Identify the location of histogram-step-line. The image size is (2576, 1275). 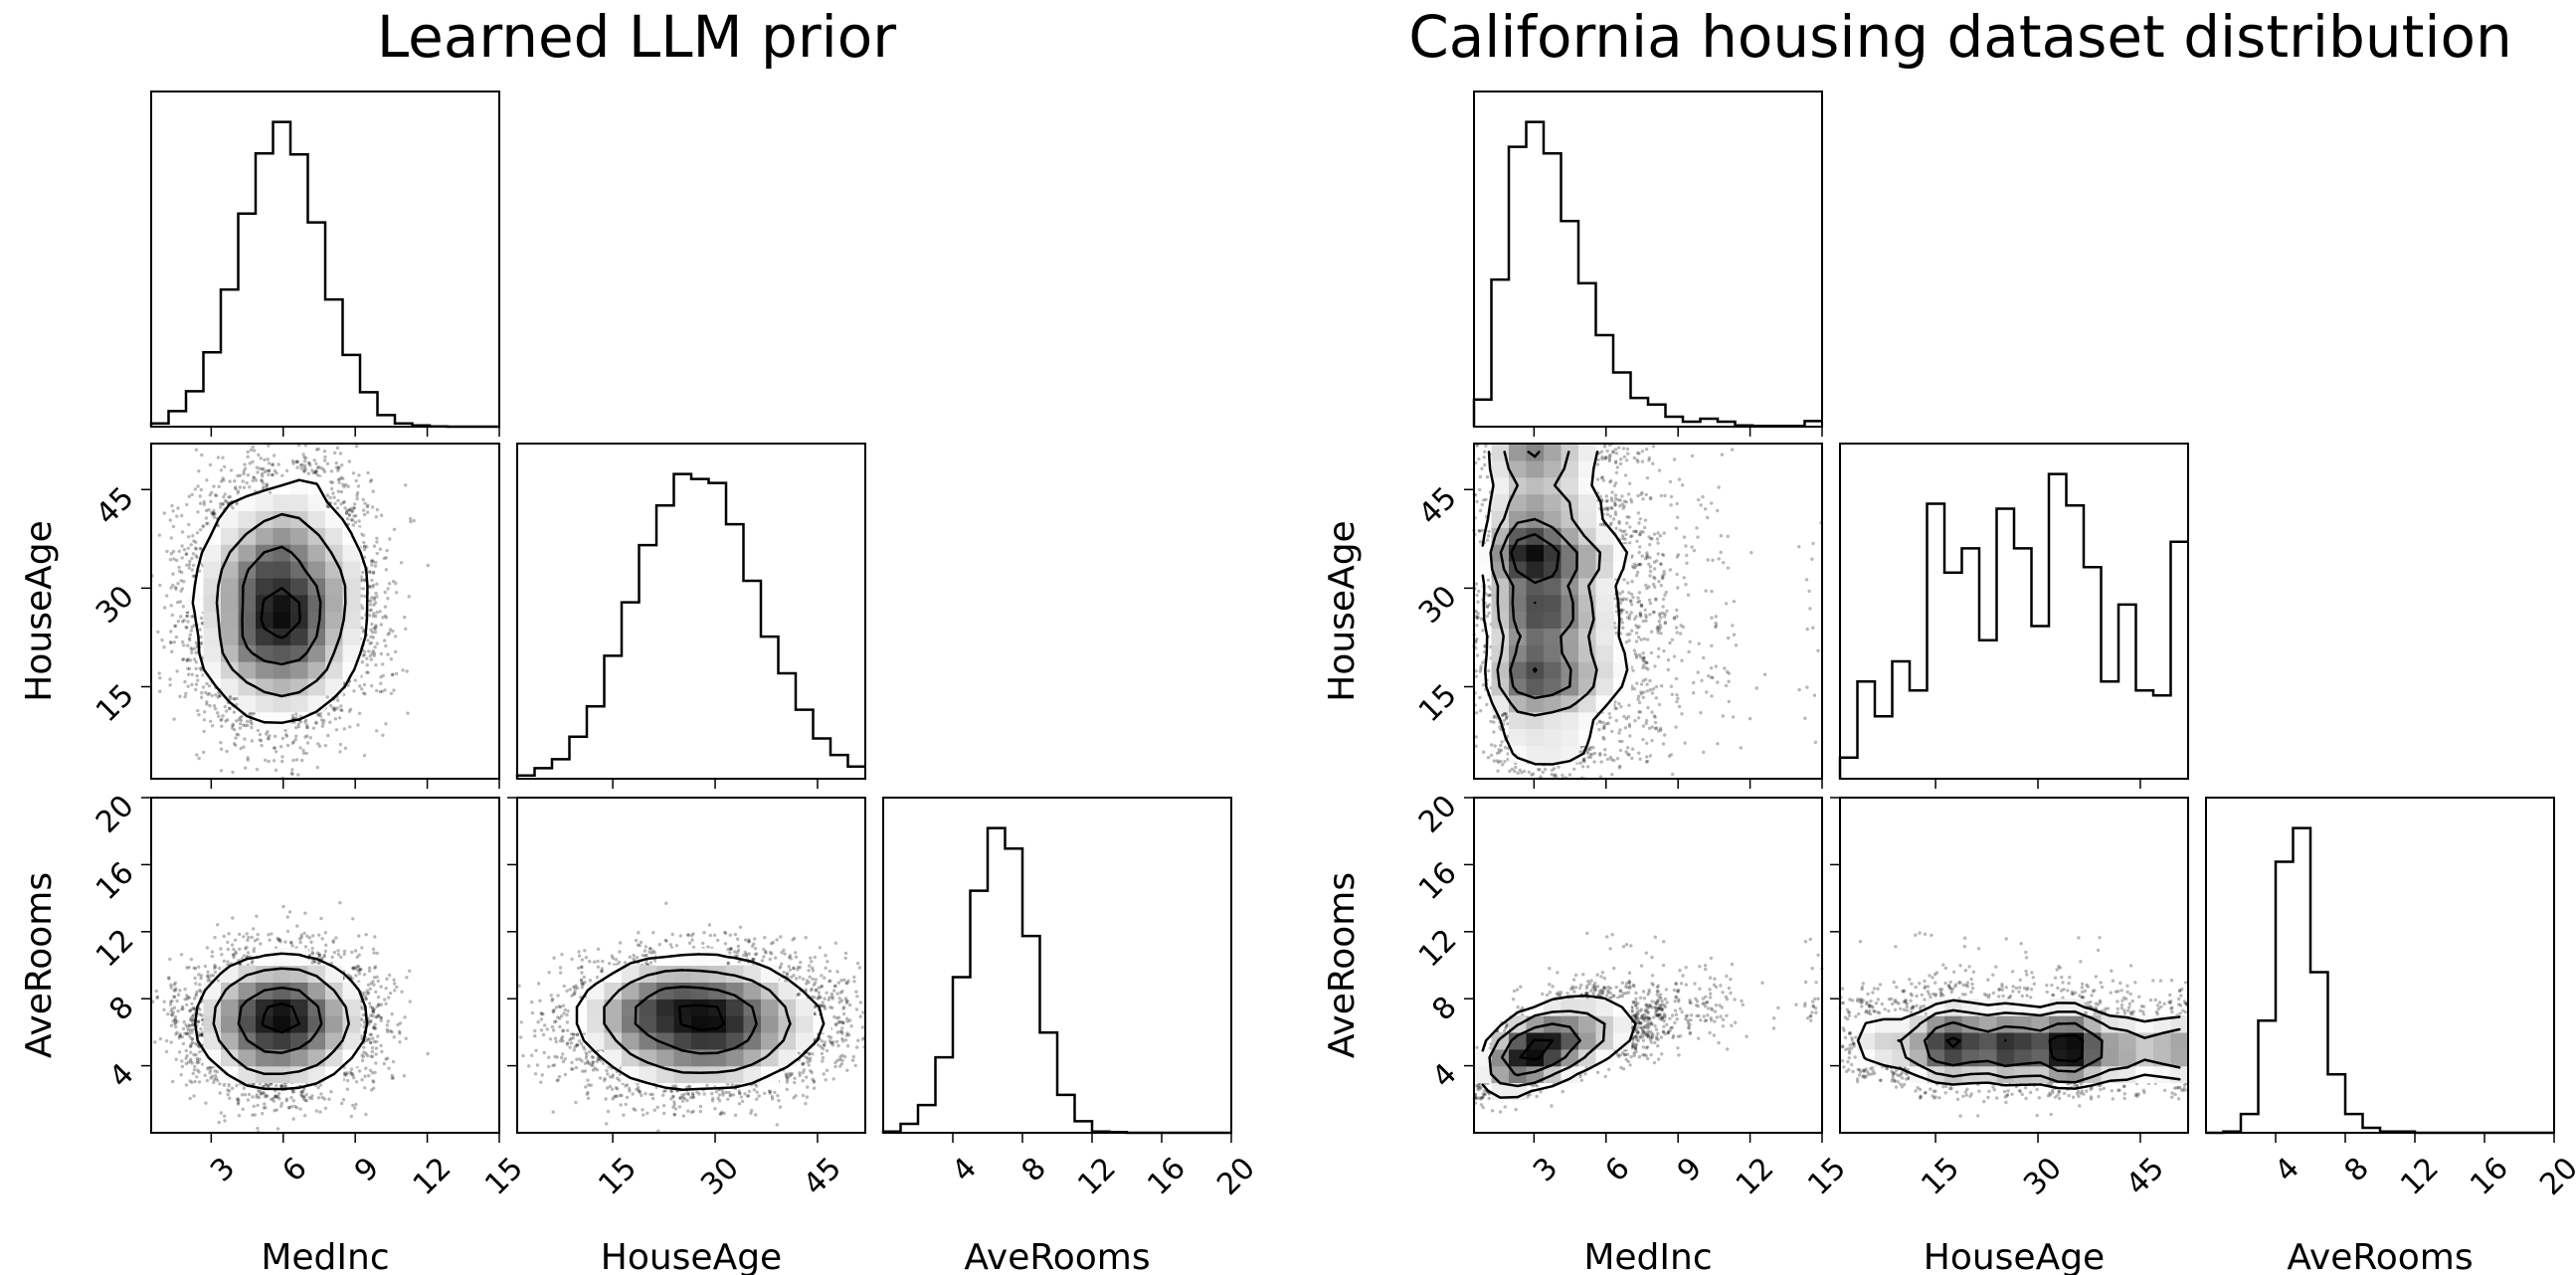
(2380, 980).